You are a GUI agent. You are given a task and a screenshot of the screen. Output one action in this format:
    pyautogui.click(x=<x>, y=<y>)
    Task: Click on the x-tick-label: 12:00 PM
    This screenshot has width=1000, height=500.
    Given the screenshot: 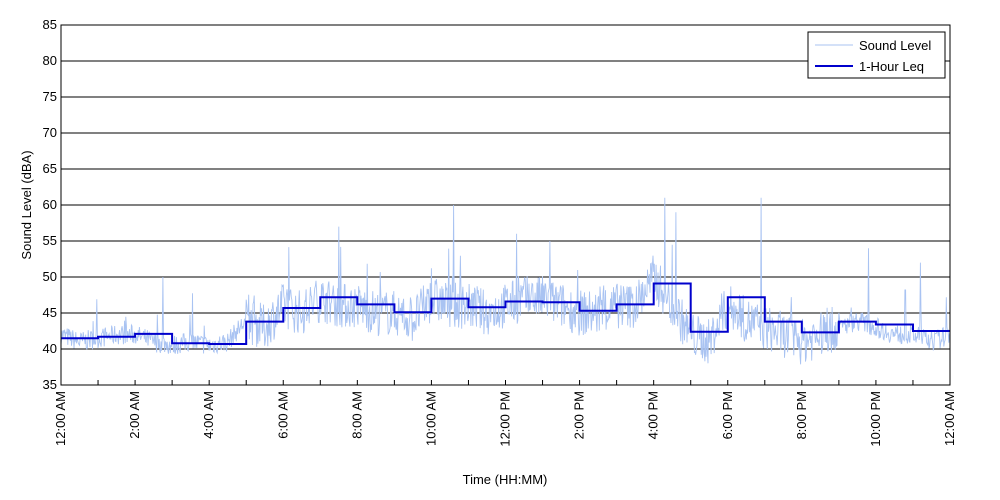 What is the action you would take?
    pyautogui.click(x=505, y=419)
    